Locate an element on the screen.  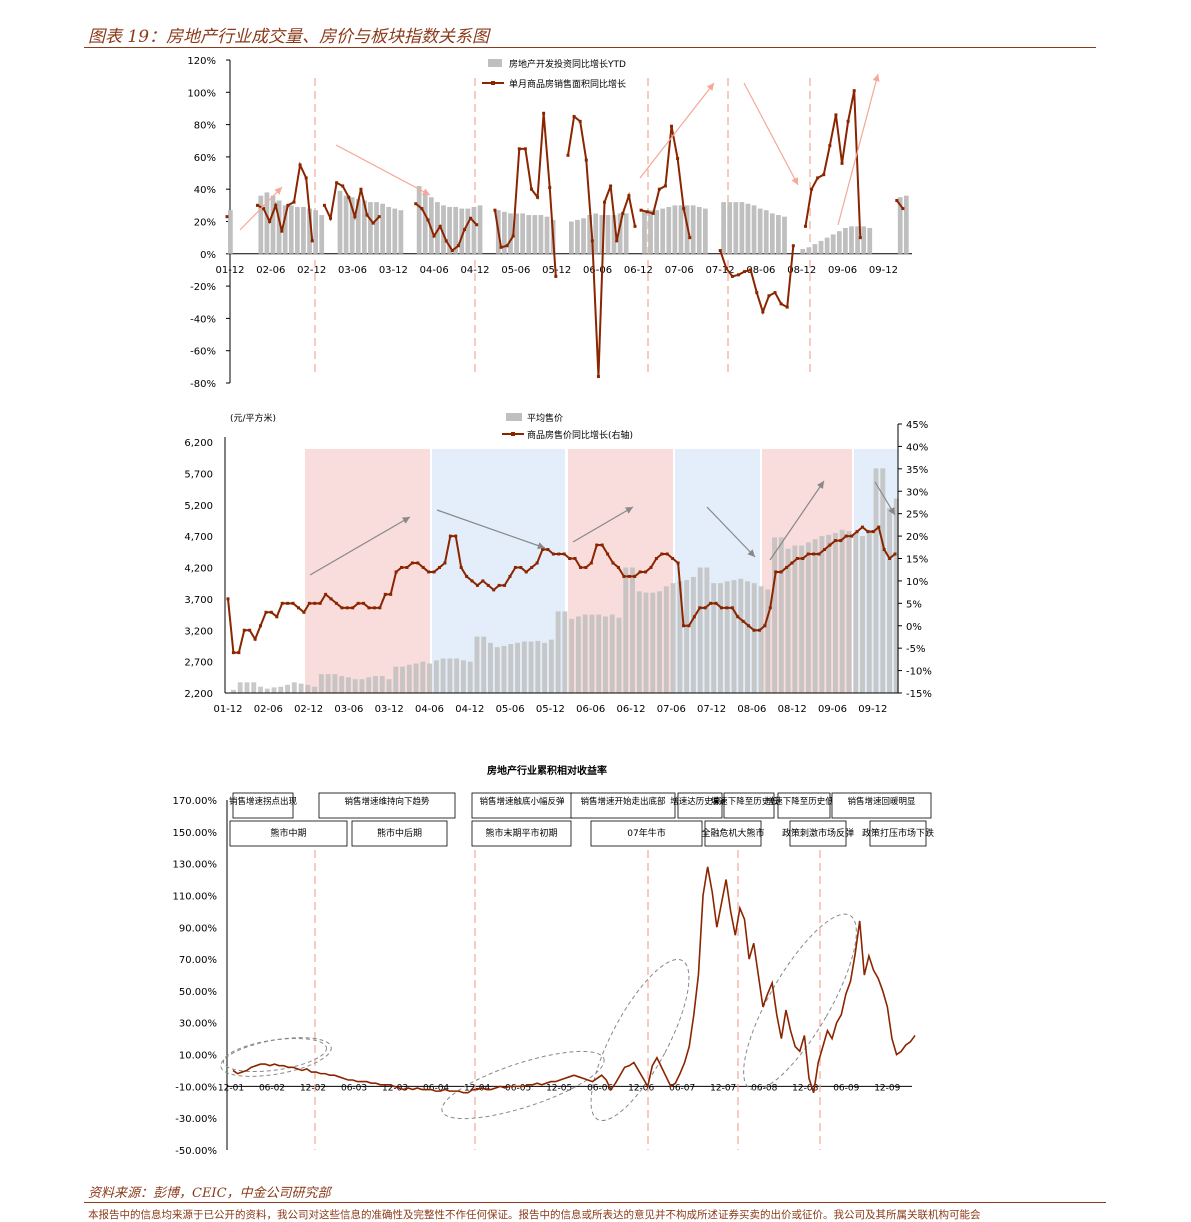
event-box is located at coordinates (749, 805).